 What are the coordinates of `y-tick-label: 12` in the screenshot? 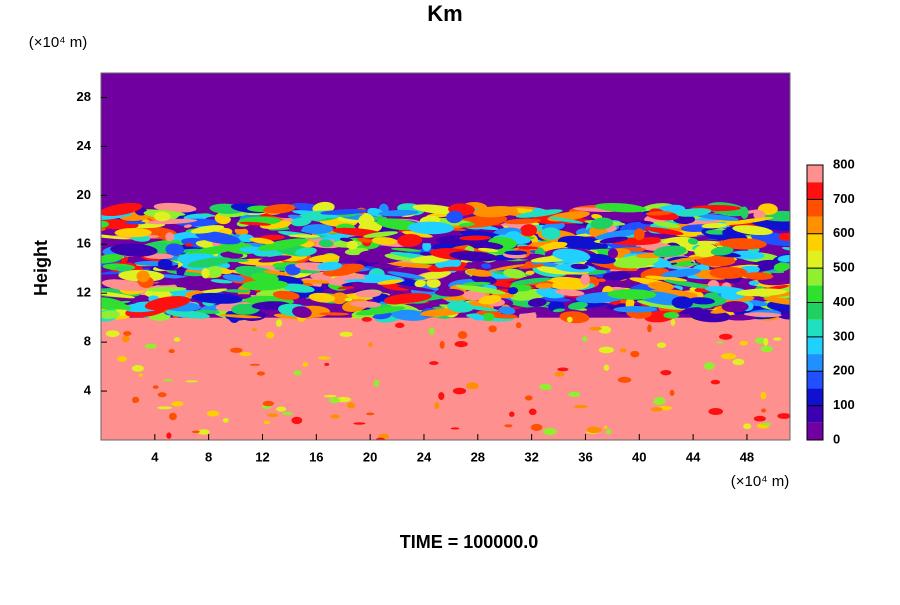 It's located at (84, 292).